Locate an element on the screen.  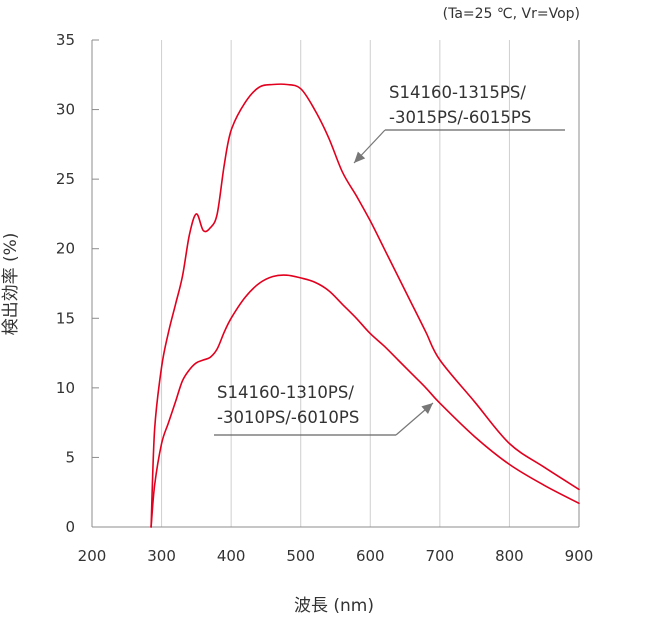
x-tick-label: 300 is located at coordinates (161, 556).